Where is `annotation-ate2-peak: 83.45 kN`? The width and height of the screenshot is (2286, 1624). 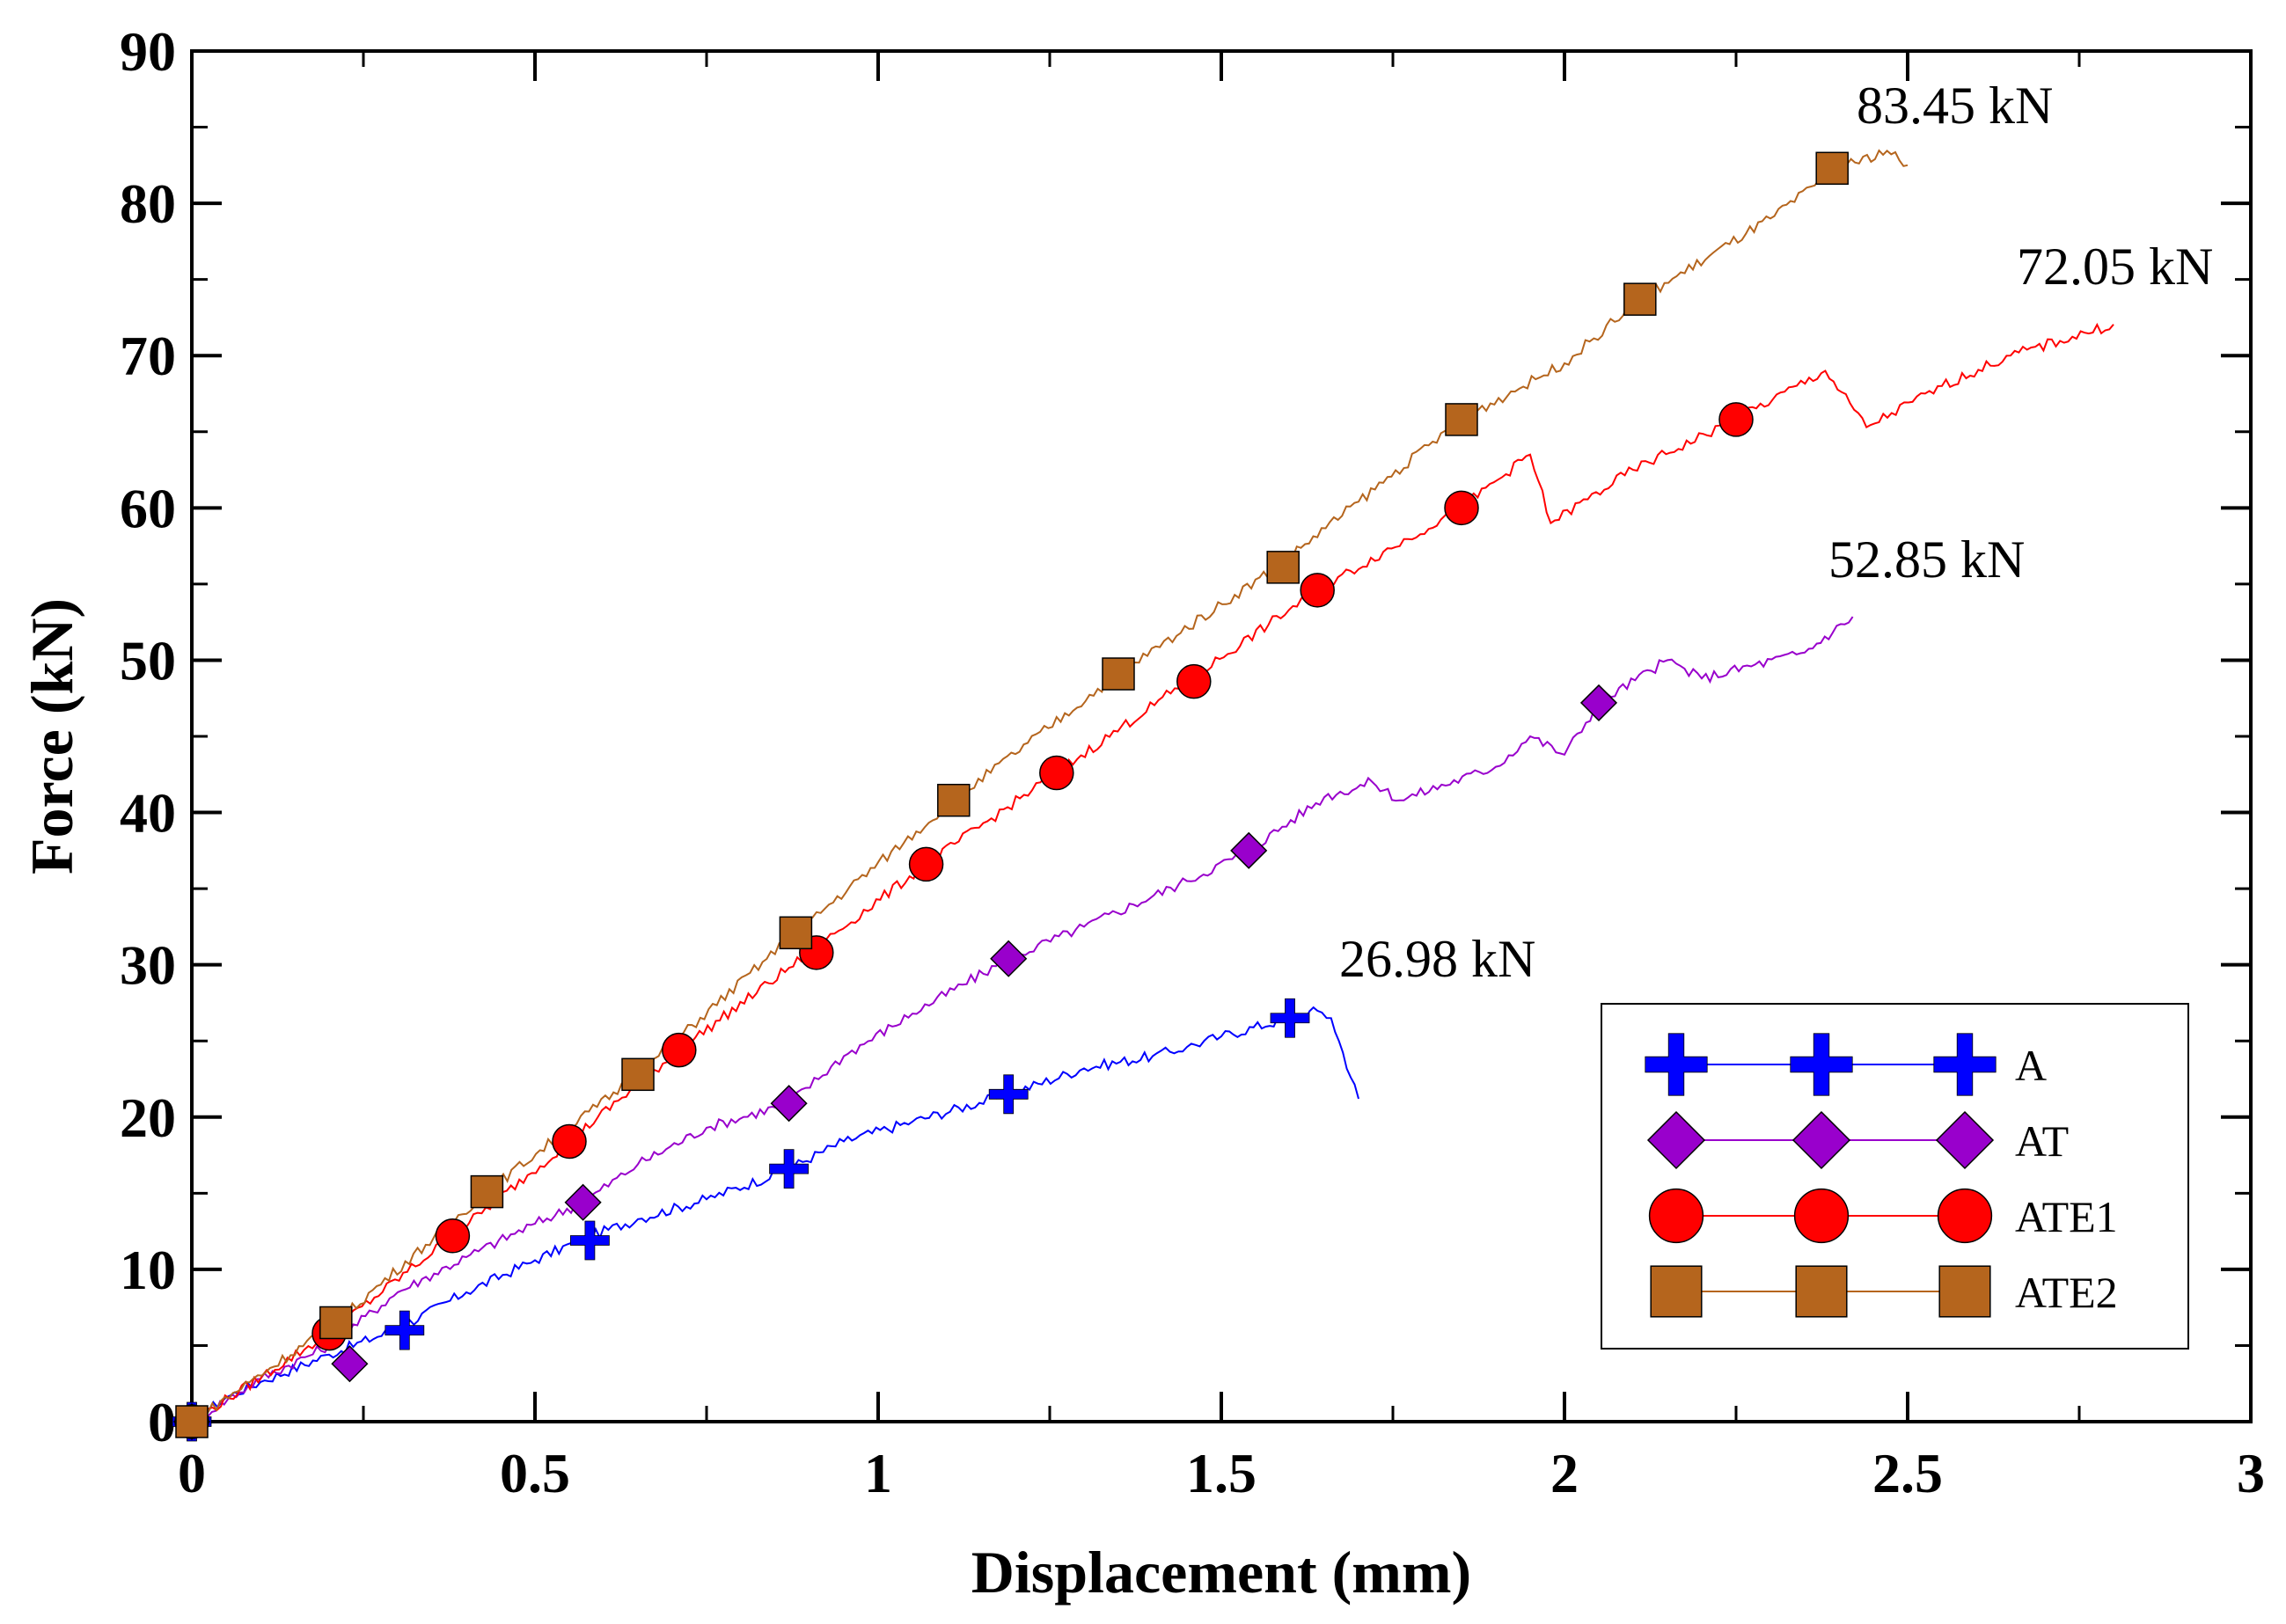
annotation-ate2-peak: 83.45 kN is located at coordinates (1955, 106).